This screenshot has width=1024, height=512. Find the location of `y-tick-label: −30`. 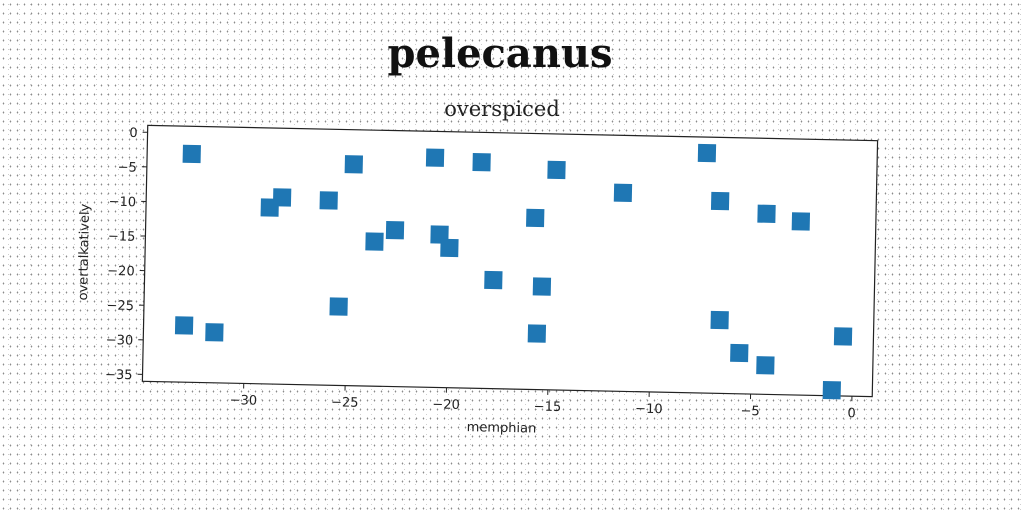

y-tick-label: −30 is located at coordinates (120, 341).